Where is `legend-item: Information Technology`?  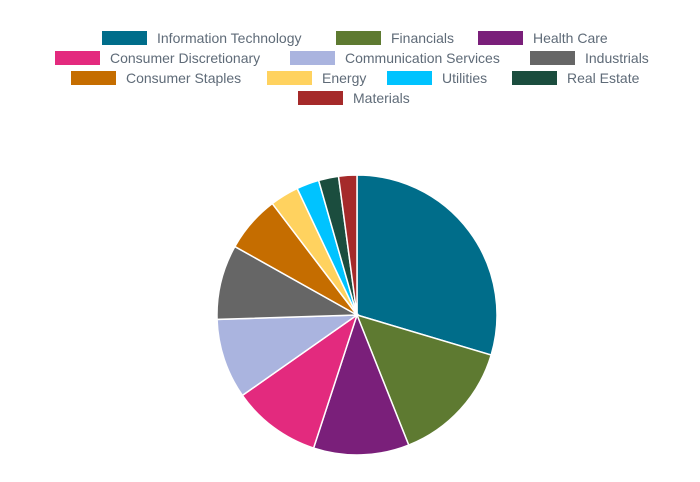 legend-item: Information Technology is located at coordinates (202, 38).